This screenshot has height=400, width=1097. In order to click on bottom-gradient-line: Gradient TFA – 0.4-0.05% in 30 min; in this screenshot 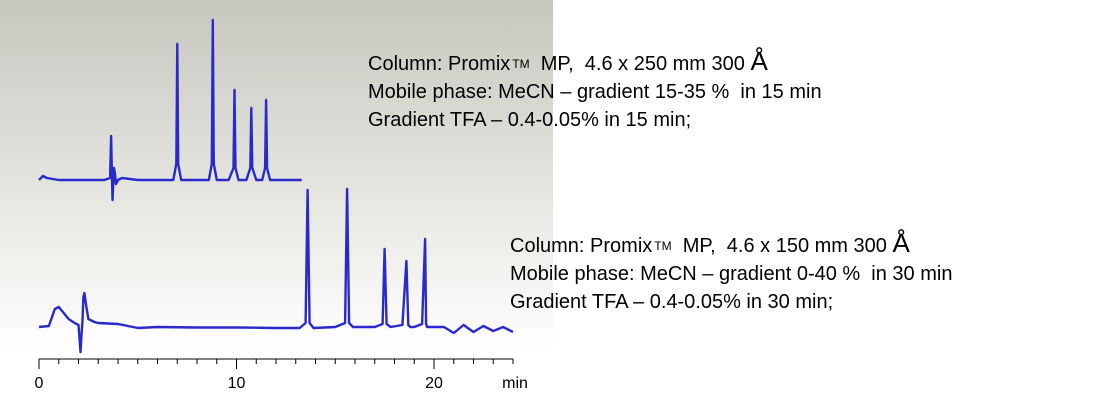, I will do `click(672, 302)`.